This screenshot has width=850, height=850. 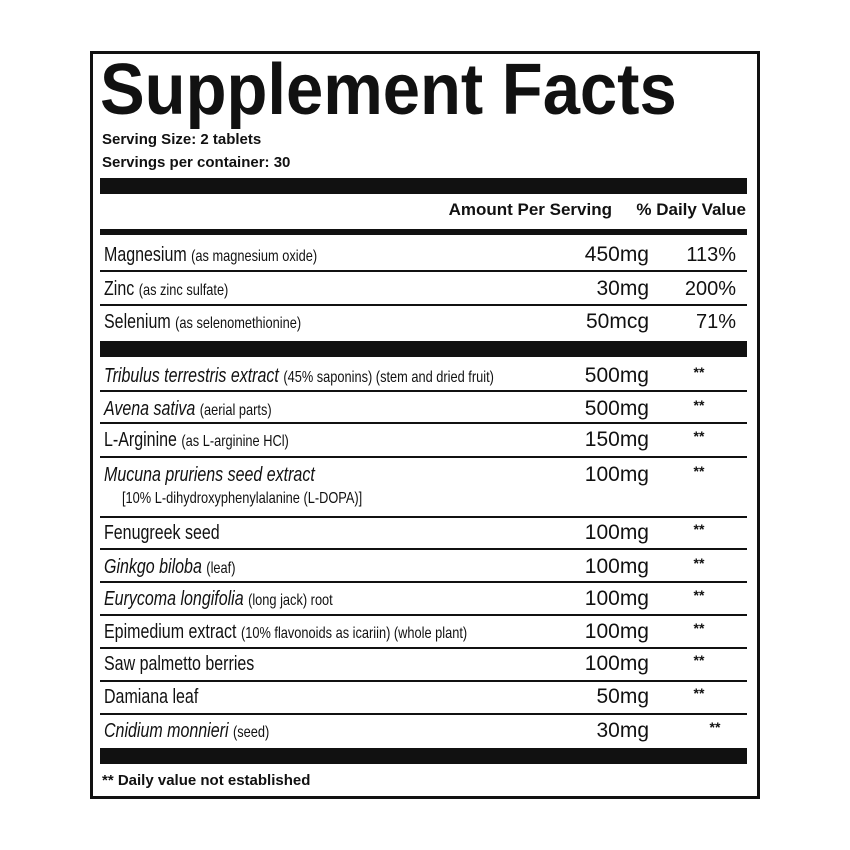 What do you see at coordinates (388, 90) in the screenshot?
I see `title: Supplement Facts` at bounding box center [388, 90].